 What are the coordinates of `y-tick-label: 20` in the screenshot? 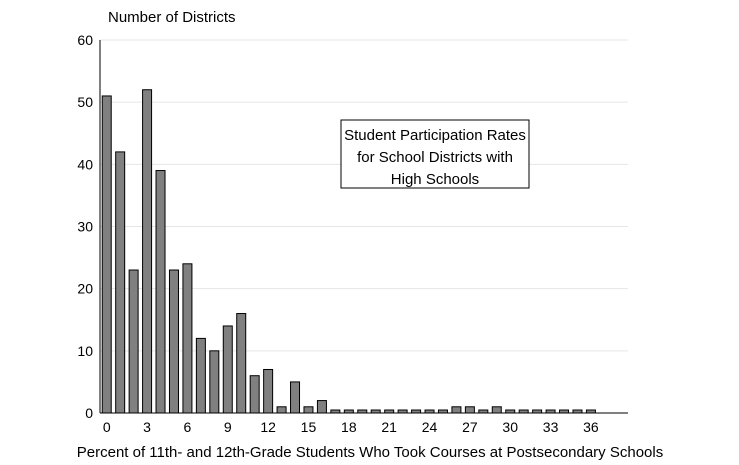 It's located at (85, 289).